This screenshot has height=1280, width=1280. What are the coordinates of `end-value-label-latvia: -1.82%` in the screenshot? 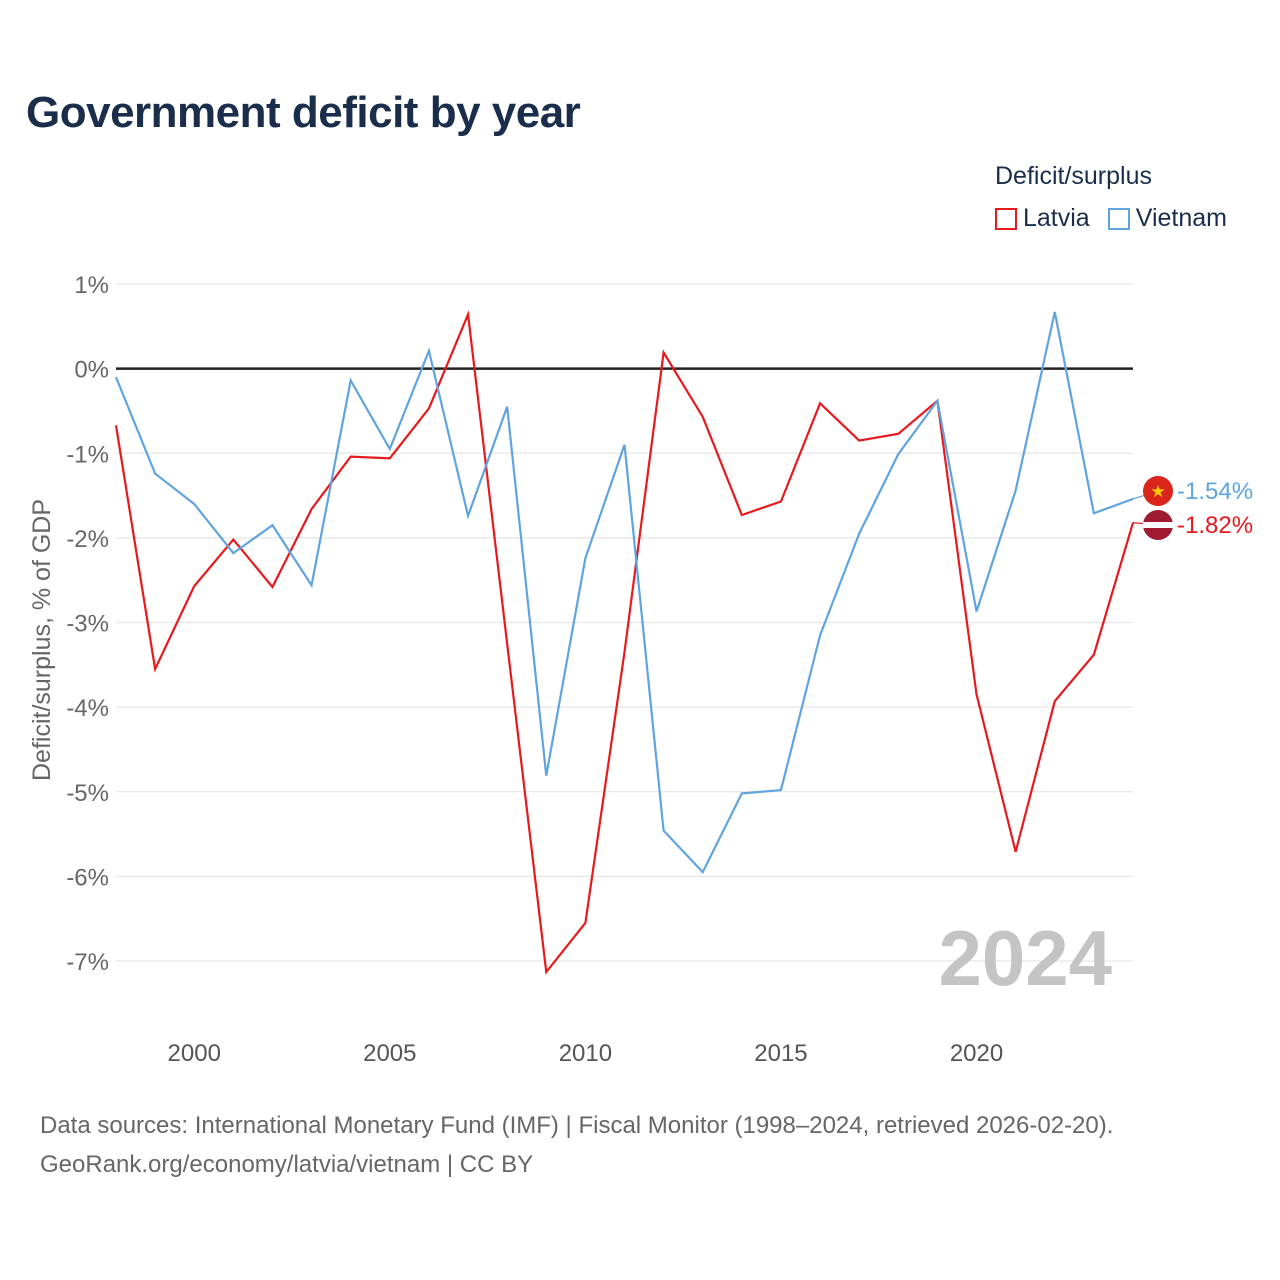 It's located at (1215, 525).